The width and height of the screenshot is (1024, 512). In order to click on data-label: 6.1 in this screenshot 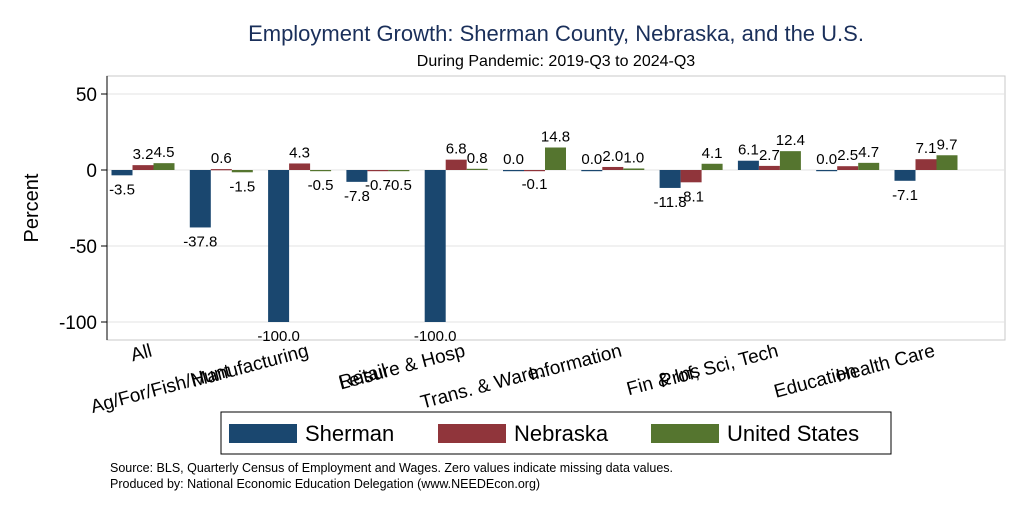, I will do `click(748, 150)`.